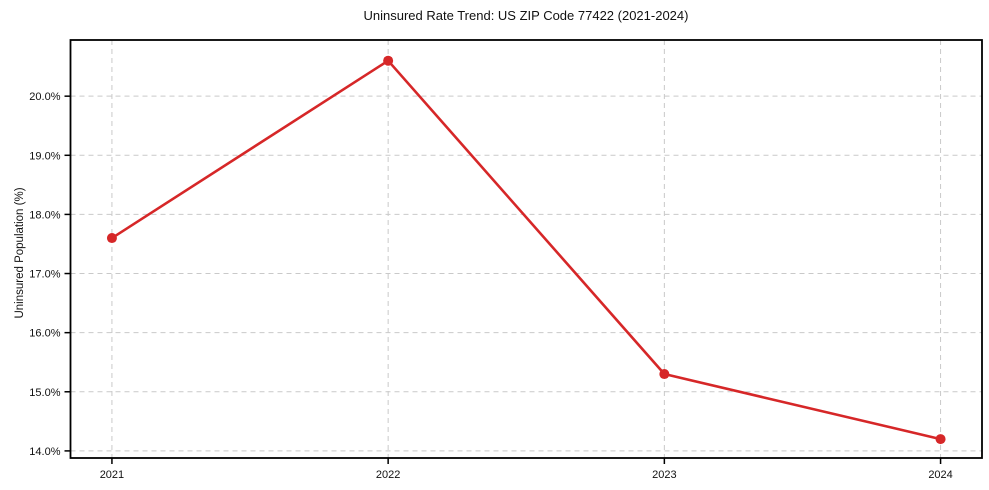  I want to click on y-tick-label: 15.0%, so click(44, 393).